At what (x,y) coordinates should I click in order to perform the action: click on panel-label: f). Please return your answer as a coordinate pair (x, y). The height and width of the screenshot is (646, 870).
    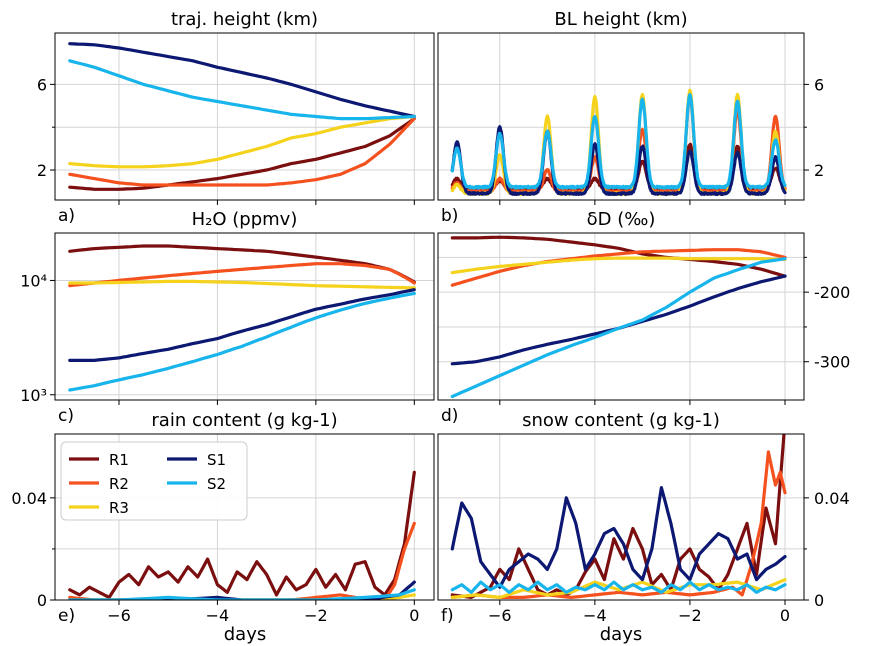
    Looking at the image, I should click on (447, 616).